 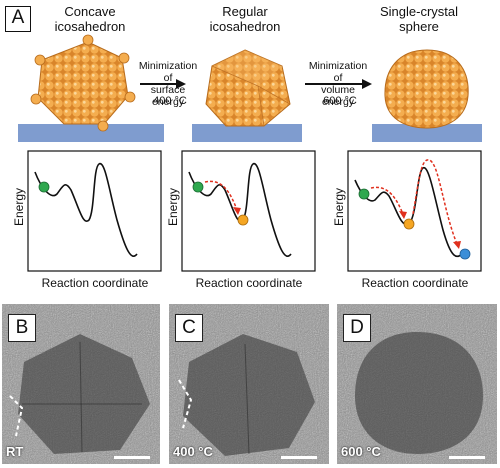 I want to click on tem-label-b: B, so click(x=22, y=328).